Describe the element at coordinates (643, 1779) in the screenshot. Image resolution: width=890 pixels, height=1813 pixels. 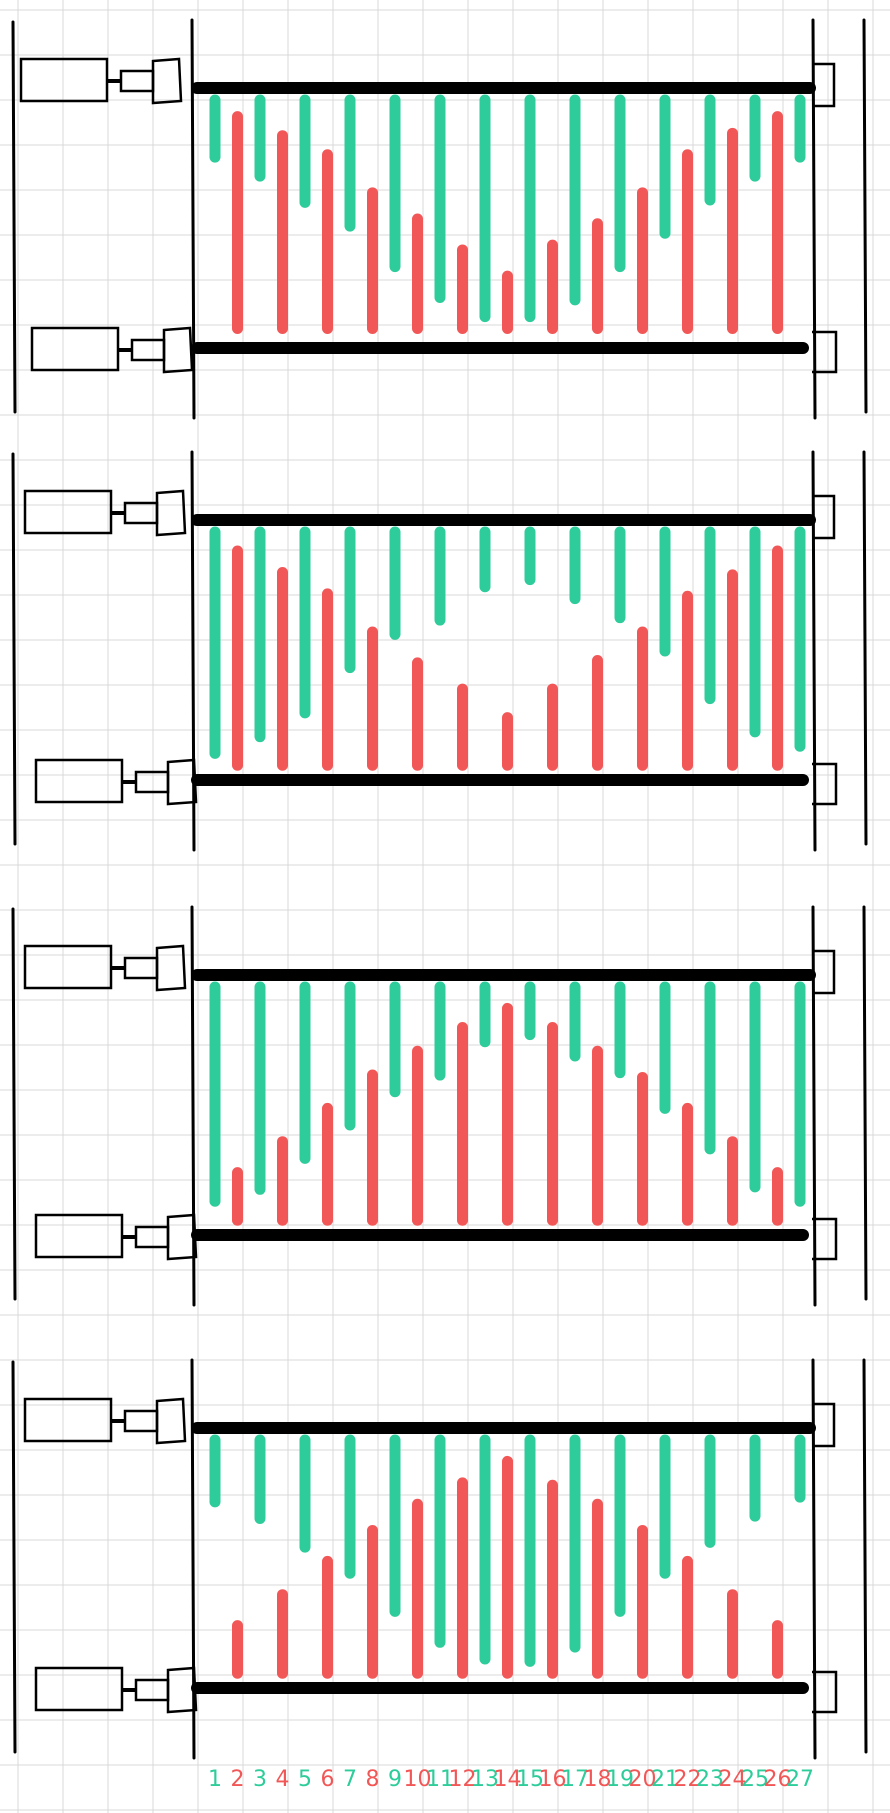
I see `bar-number-label: 20` at that location.